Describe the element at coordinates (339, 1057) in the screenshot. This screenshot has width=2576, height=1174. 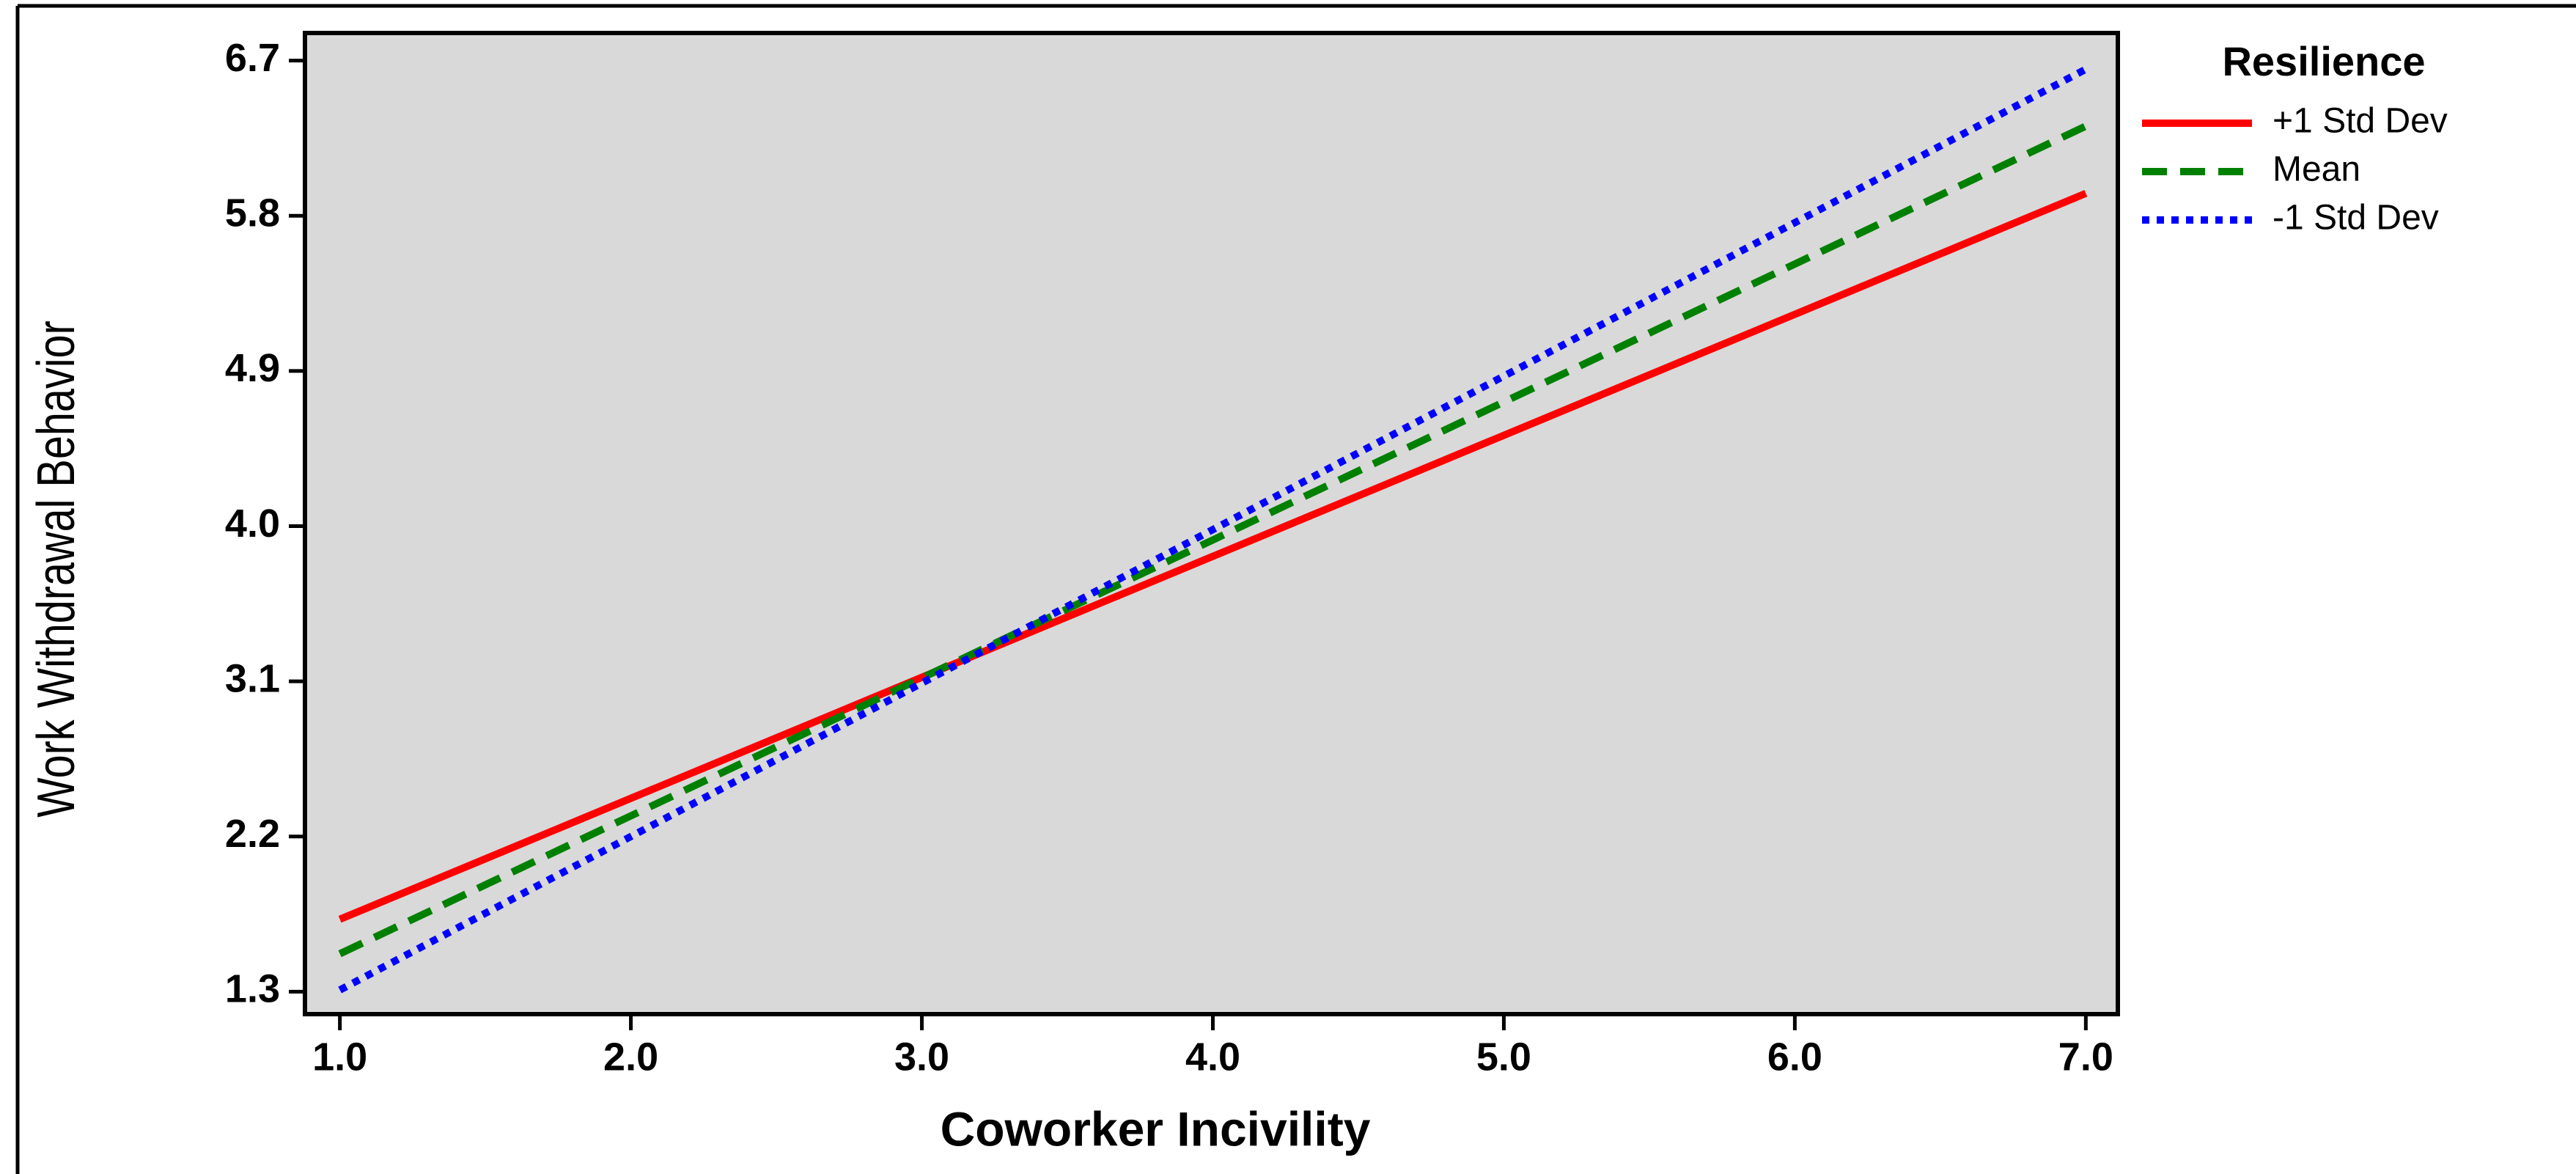
I see `x-tick-label: 1.0` at that location.